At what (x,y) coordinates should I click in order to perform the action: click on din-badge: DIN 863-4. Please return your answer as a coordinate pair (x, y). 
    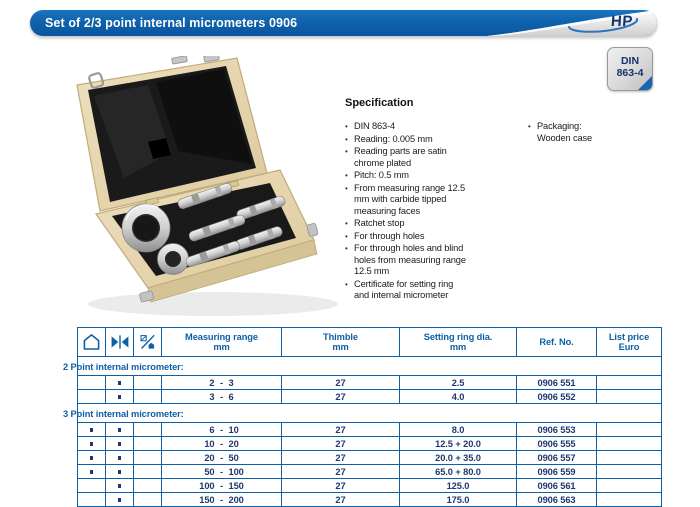
    Looking at the image, I should click on (630, 69).